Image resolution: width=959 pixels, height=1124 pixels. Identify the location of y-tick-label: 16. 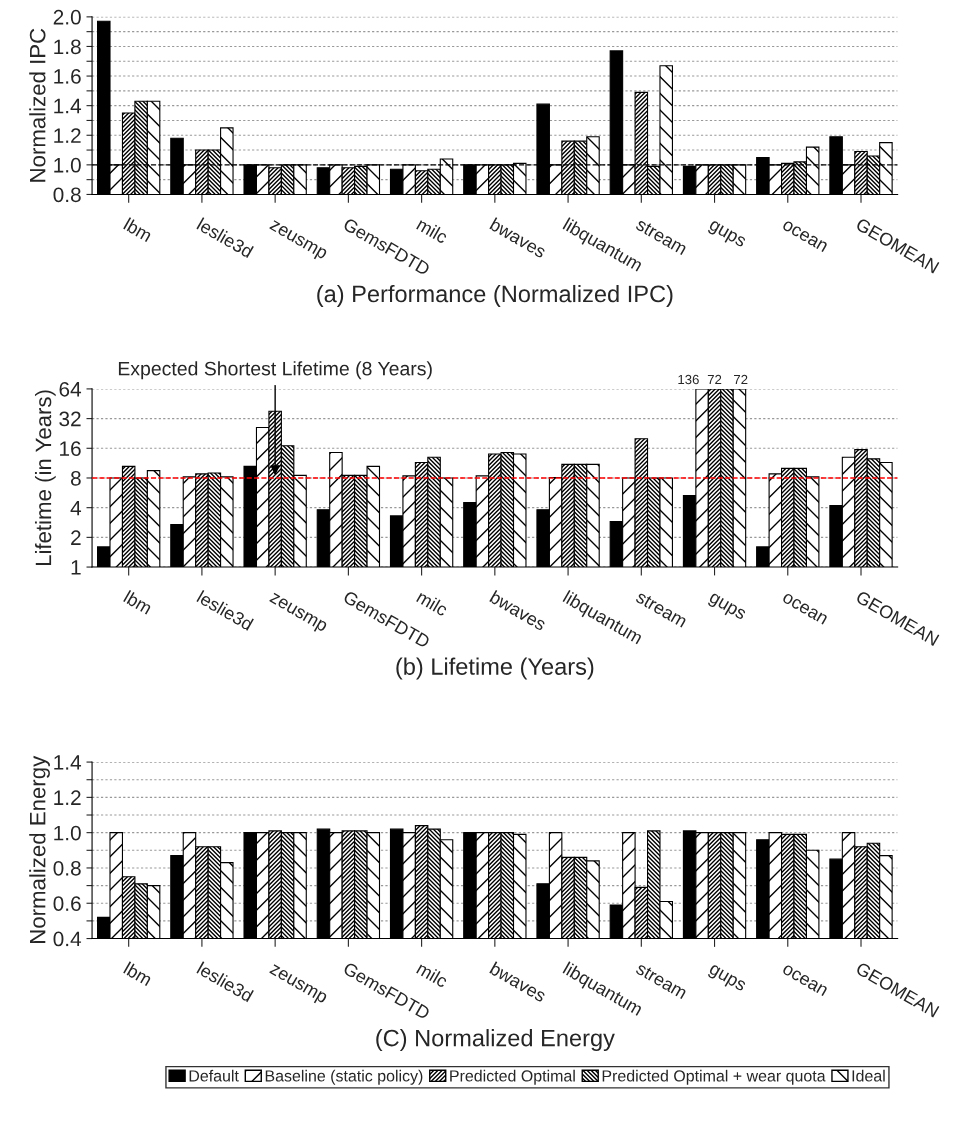
(70, 449).